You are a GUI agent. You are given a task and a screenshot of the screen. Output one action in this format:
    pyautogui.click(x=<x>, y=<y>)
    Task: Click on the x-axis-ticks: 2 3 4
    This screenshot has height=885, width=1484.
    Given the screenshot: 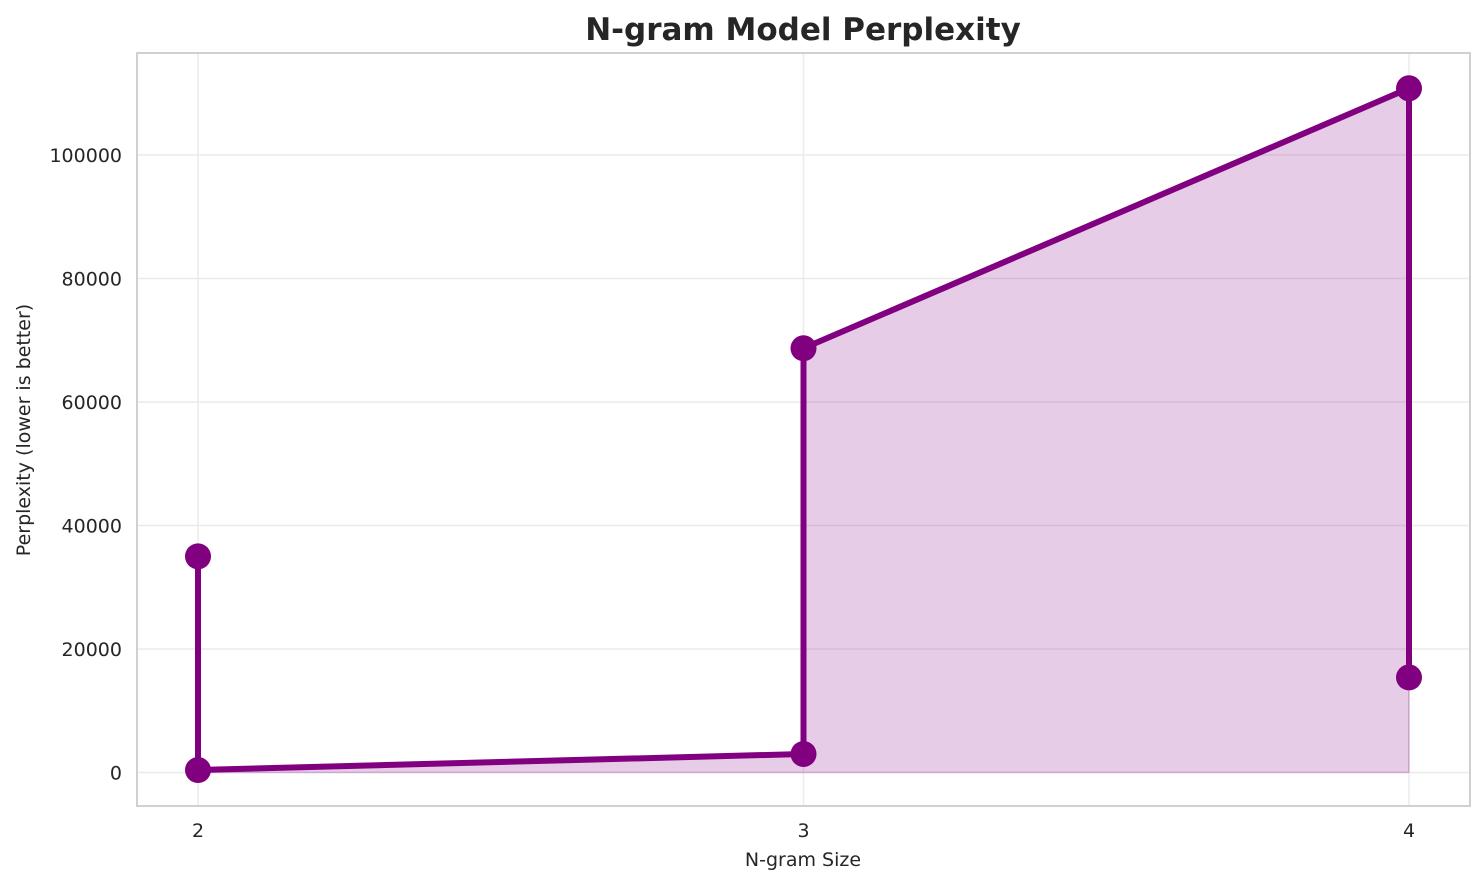 What is the action you would take?
    pyautogui.click(x=803, y=831)
    